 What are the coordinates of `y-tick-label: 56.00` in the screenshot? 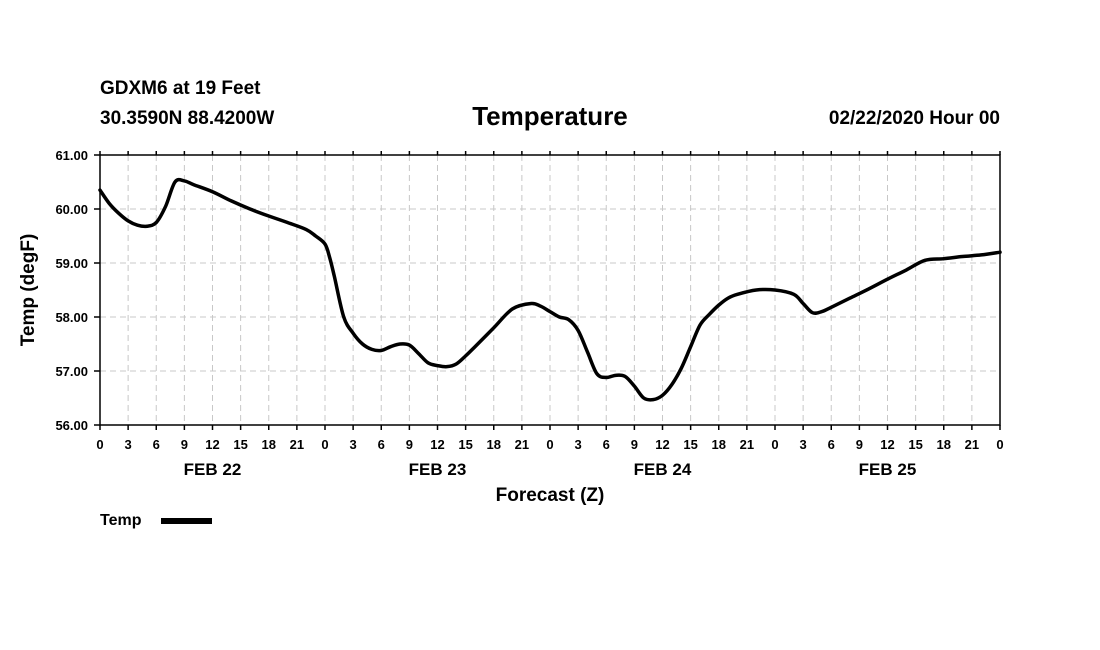 It's located at (71, 425).